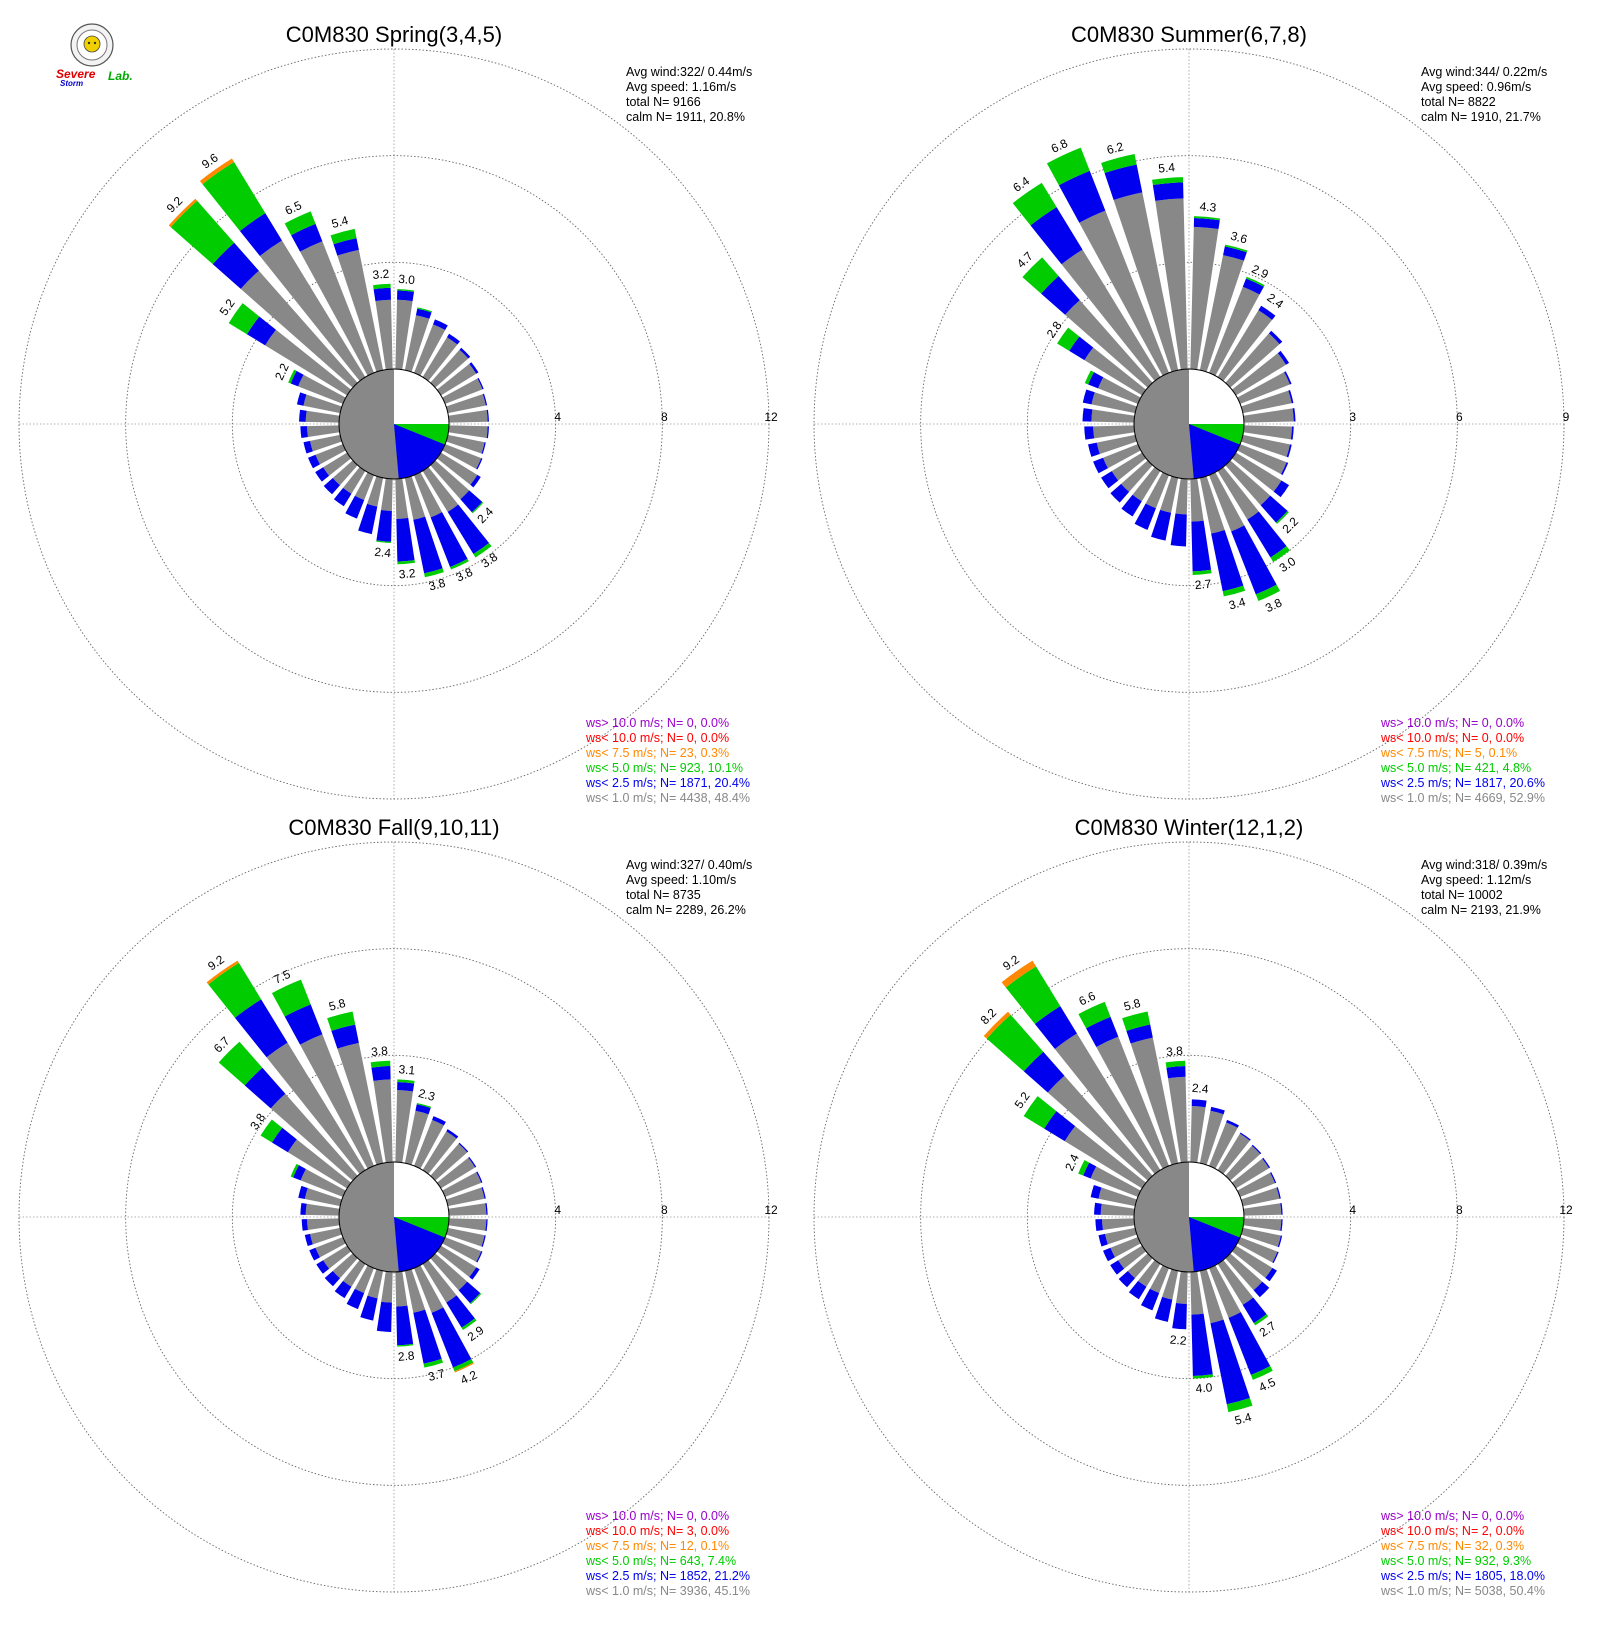 The width and height of the screenshot is (1620, 1640). I want to click on bar-total-label: 3.2, so click(407, 573).